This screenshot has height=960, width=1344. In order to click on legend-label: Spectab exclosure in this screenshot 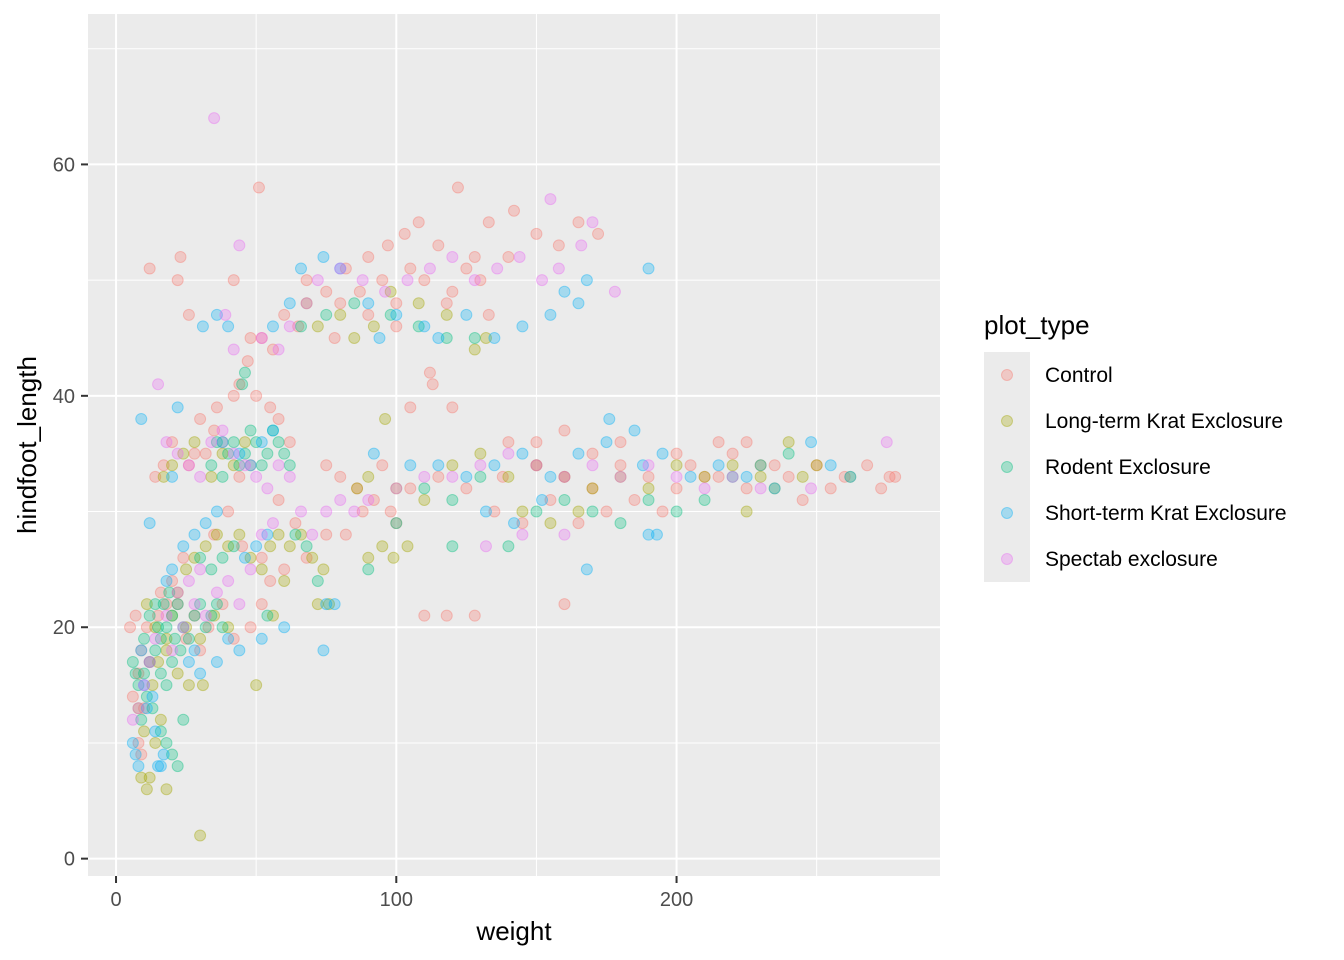, I will do `click(1131, 559)`.